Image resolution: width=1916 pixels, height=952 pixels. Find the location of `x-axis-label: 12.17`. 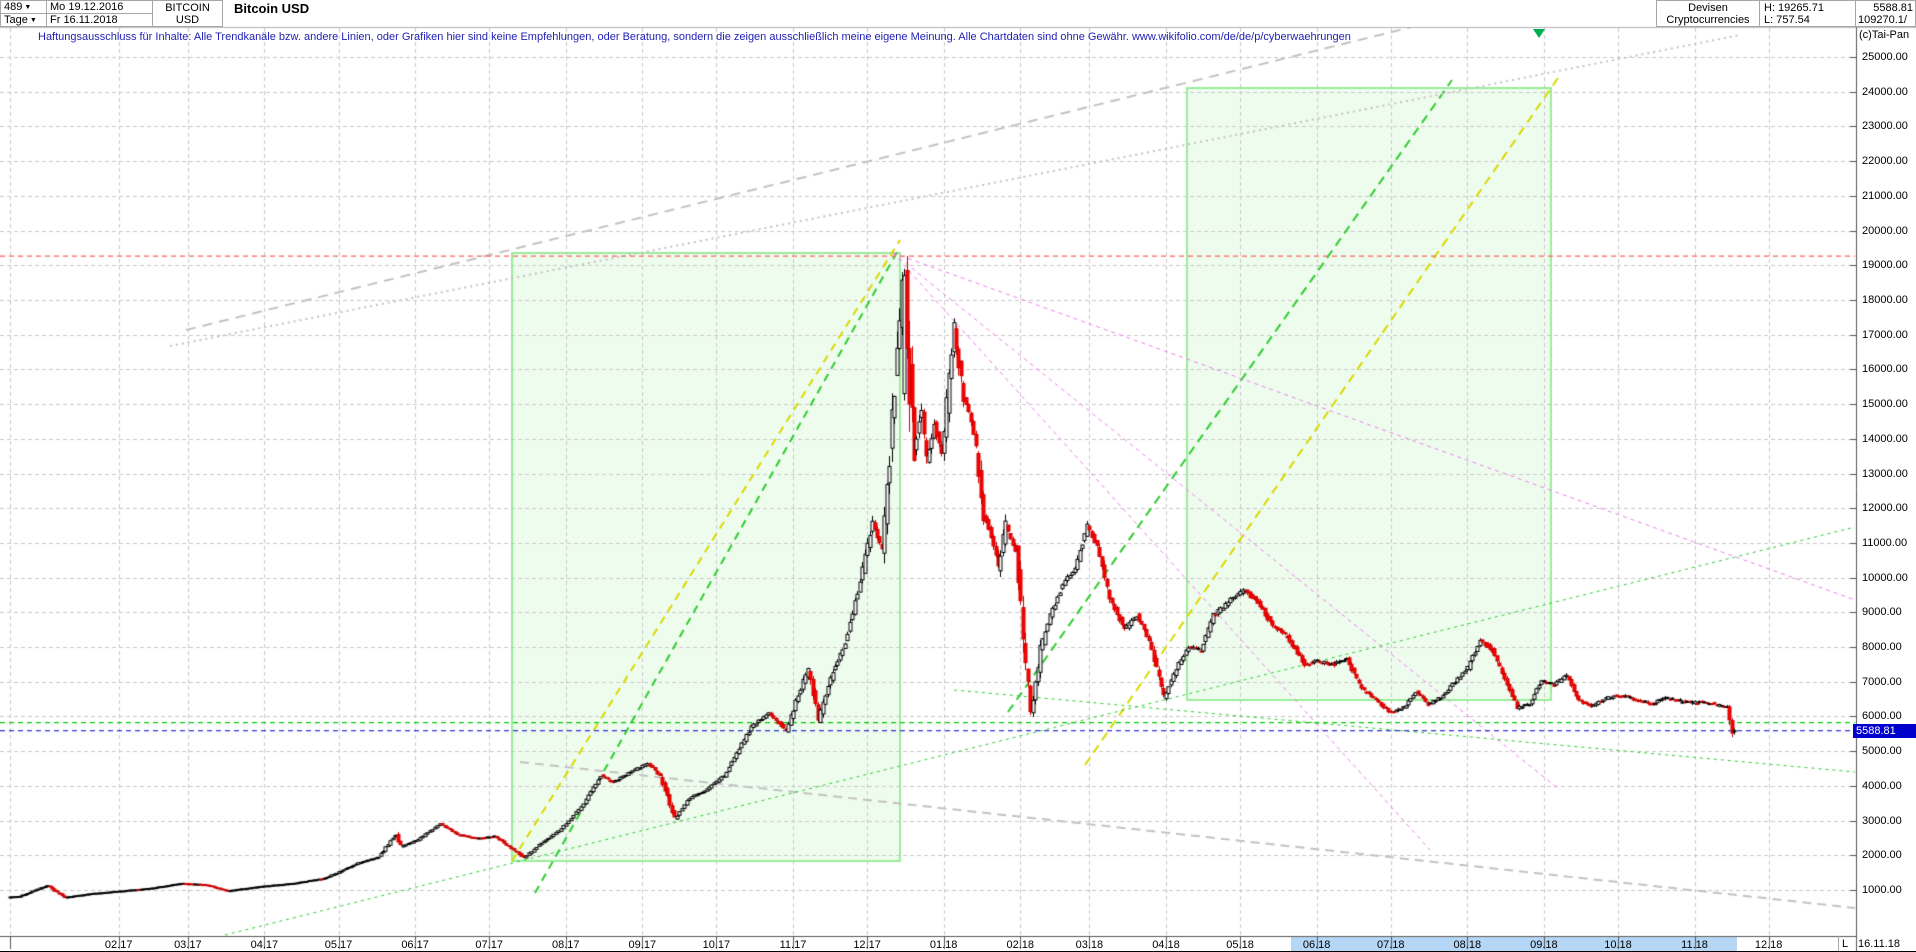

x-axis-label: 12.17 is located at coordinates (867, 945).